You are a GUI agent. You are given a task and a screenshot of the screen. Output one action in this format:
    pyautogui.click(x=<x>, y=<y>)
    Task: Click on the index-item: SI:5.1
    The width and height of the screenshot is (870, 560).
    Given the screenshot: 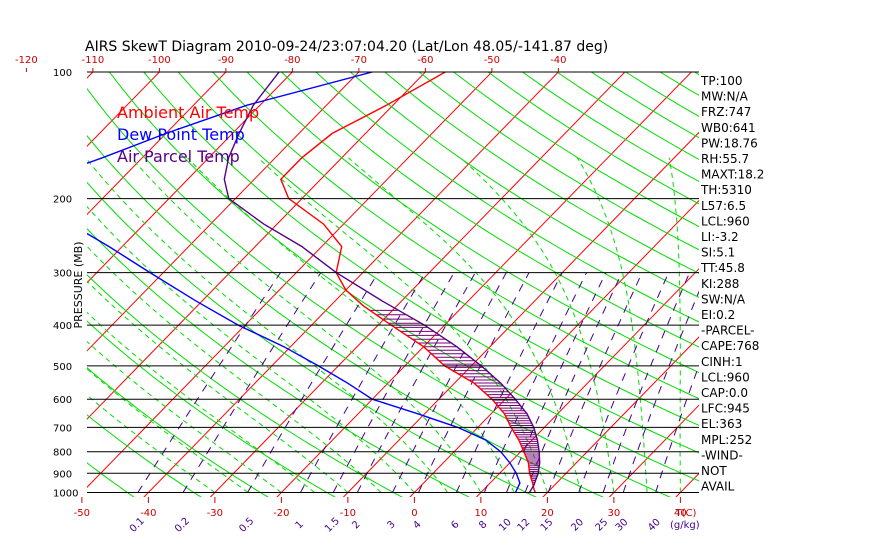 What is the action you would take?
    pyautogui.click(x=718, y=253)
    